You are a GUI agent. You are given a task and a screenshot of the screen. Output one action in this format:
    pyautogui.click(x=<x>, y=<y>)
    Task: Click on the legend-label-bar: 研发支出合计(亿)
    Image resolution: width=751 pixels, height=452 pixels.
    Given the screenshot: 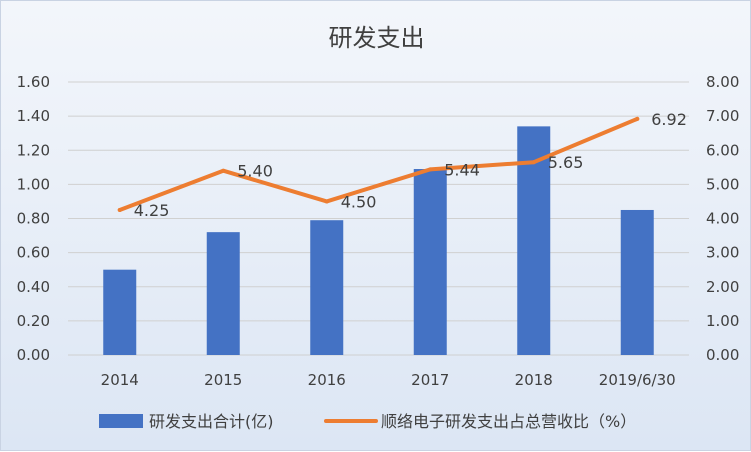 What is the action you would take?
    pyautogui.click(x=211, y=421)
    